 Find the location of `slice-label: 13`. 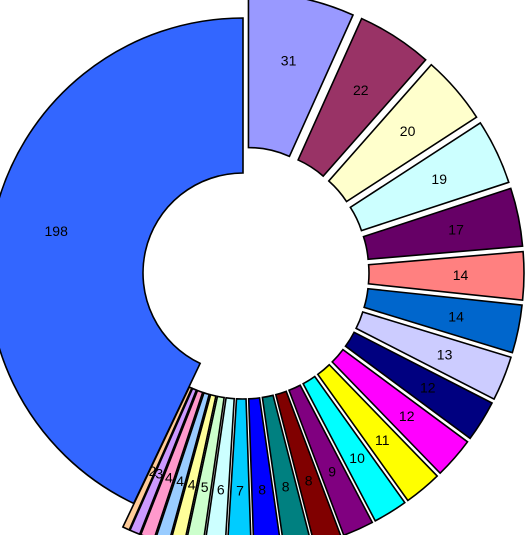

slice-label: 13 is located at coordinates (445, 355).